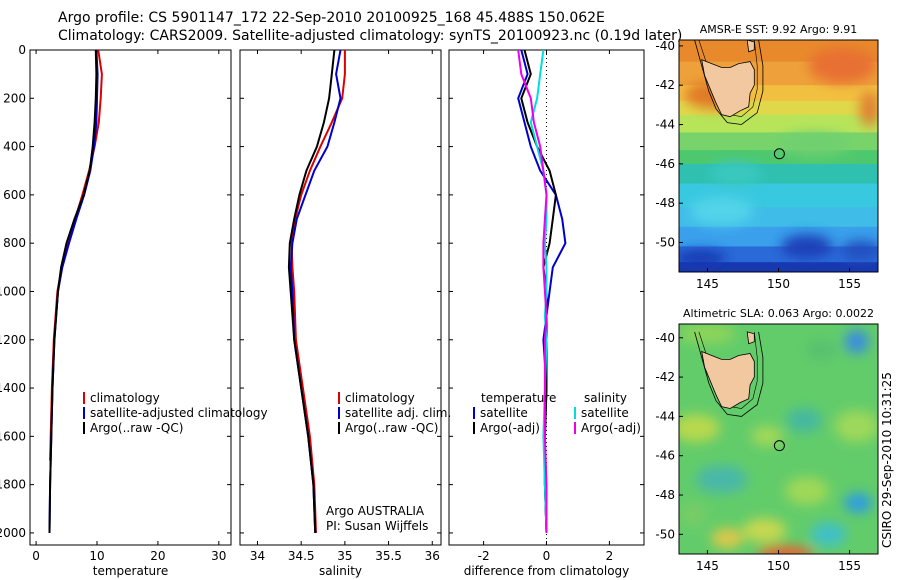 The height and width of the screenshot is (580, 900). What do you see at coordinates (665, 338) in the screenshot?
I see `sla-lat-tick-label: -40` at bounding box center [665, 338].